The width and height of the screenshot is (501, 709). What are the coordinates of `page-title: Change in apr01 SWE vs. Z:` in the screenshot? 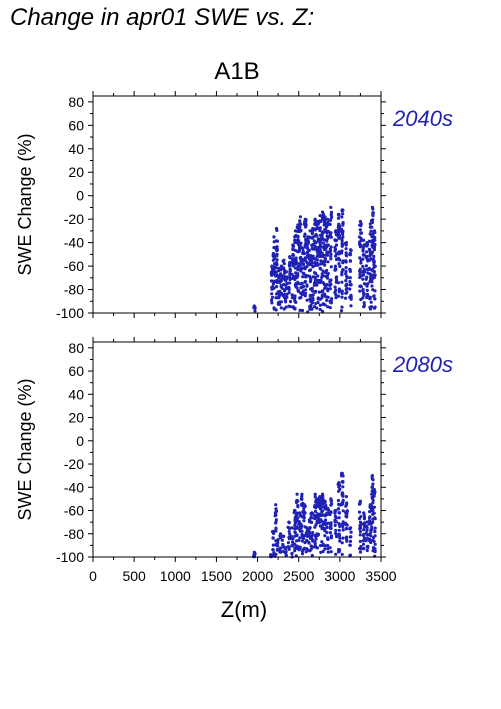 It's located at (162, 17).